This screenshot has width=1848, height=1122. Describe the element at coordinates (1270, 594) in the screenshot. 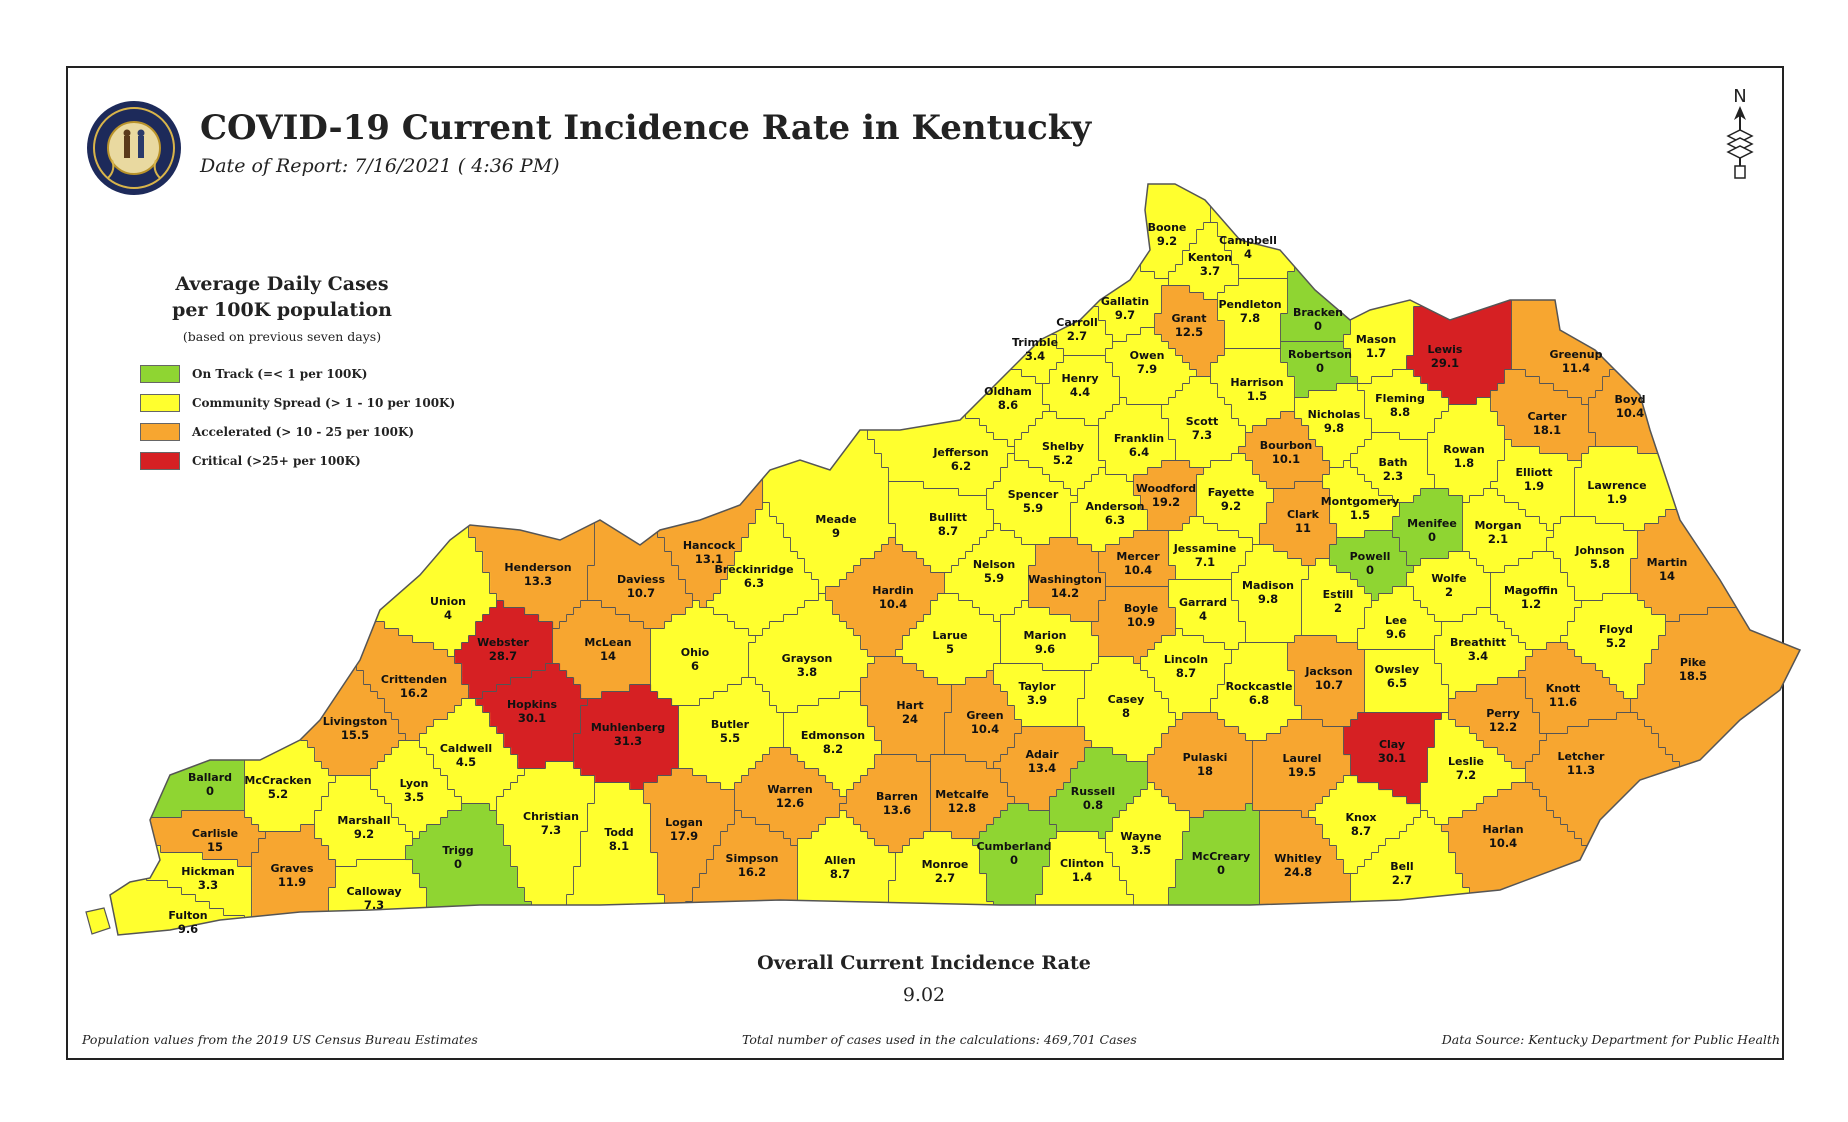

I see `county-madison` at that location.